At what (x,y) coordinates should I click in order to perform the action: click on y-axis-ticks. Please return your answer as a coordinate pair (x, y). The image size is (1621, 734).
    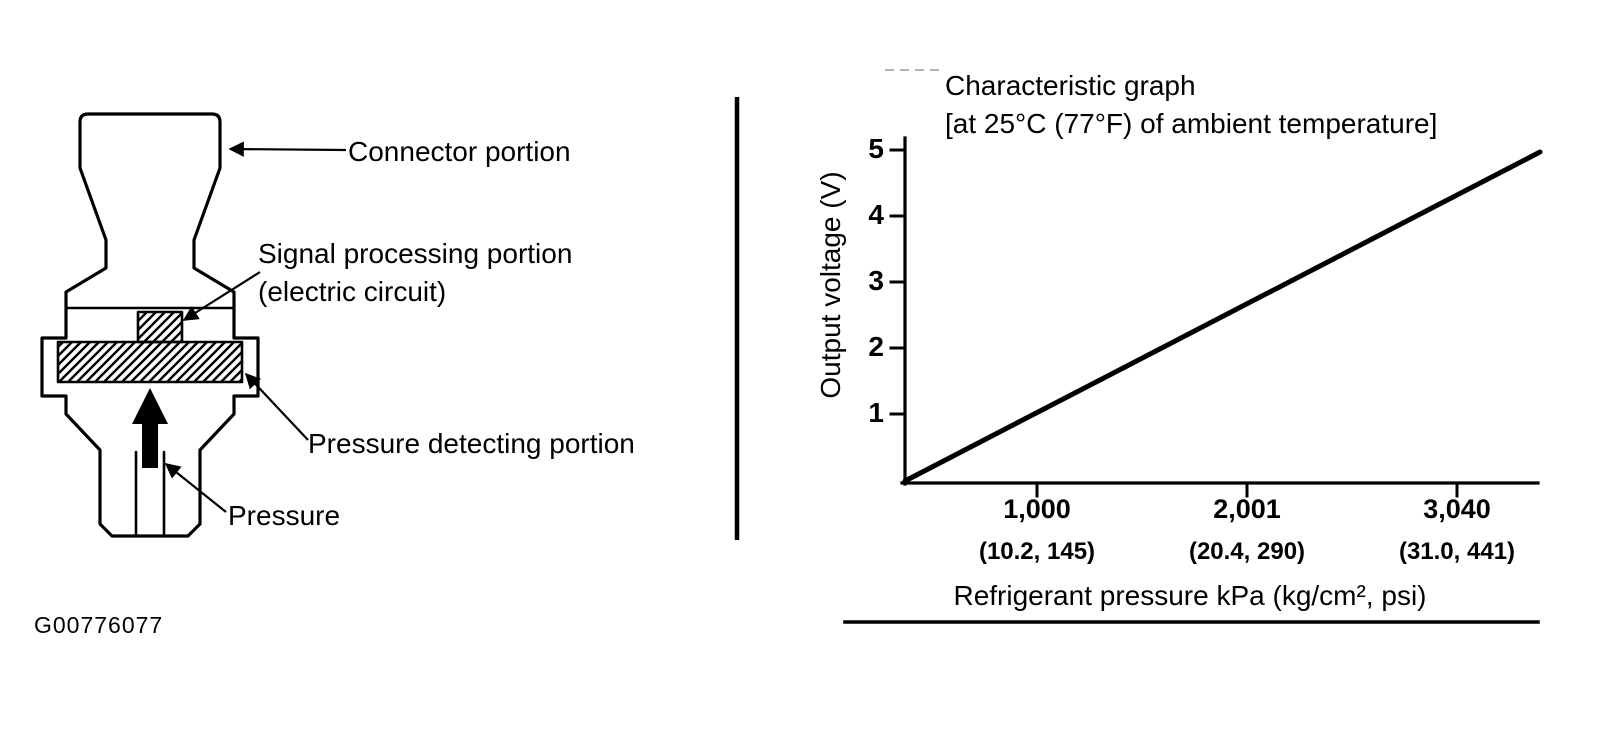
    Looking at the image, I should click on (898, 282).